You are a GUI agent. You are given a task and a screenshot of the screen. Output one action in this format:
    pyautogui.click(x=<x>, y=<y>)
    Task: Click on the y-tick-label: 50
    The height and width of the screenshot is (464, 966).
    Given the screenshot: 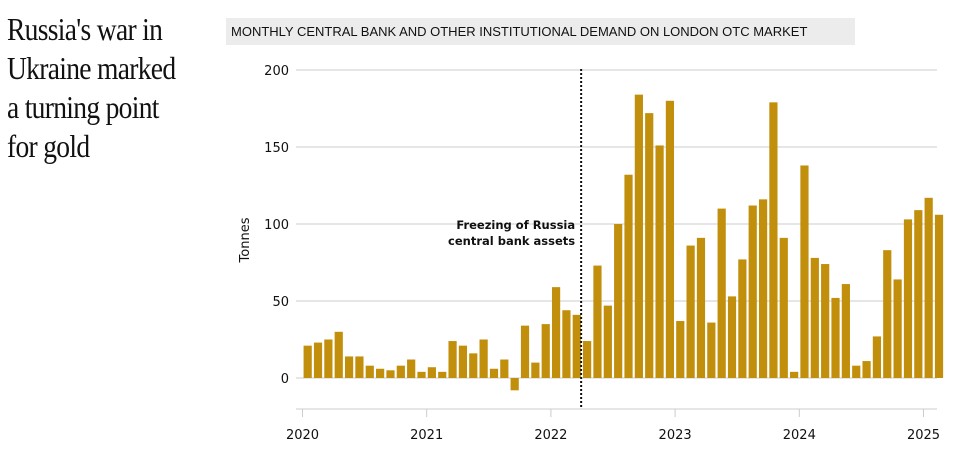 What is the action you would take?
    pyautogui.click(x=280, y=302)
    